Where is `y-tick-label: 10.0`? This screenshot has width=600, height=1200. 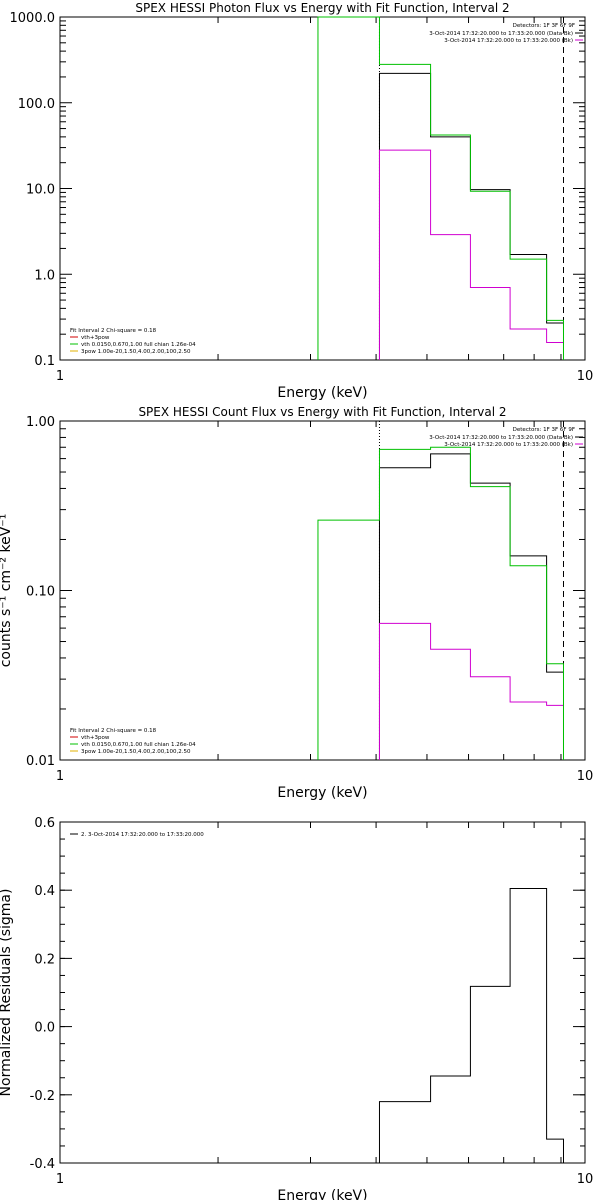
y-tick-label: 10.0 is located at coordinates (40, 190).